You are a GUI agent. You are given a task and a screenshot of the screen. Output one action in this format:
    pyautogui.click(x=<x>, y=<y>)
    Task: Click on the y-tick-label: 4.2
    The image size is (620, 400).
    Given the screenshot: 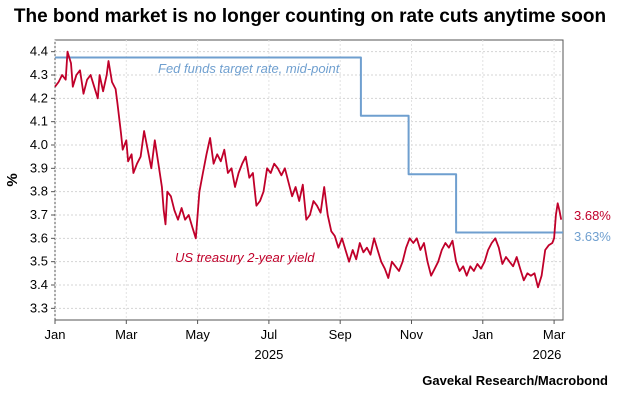 What is the action you would take?
    pyautogui.click(x=39, y=97)
    